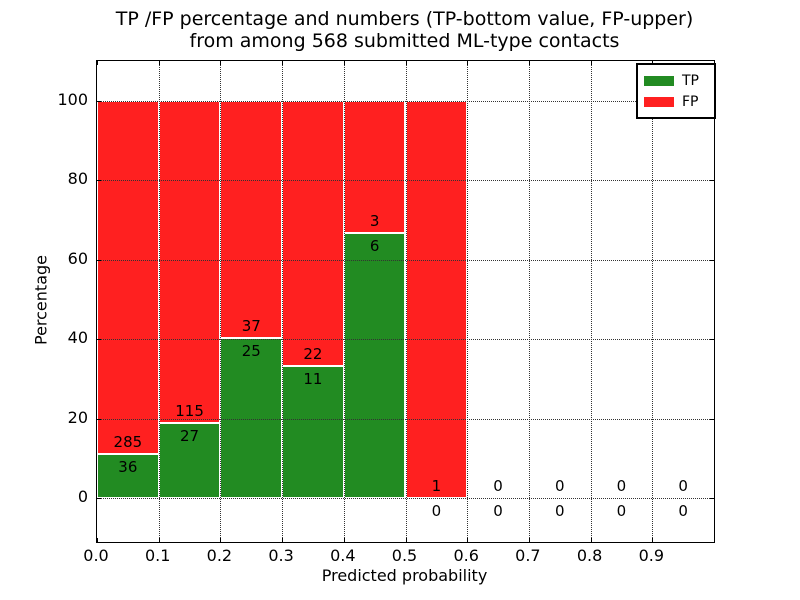 Image resolution: width=800 pixels, height=600 pixels. Describe the element at coordinates (157, 555) in the screenshot. I see `x-tick-label: 0.1` at that location.